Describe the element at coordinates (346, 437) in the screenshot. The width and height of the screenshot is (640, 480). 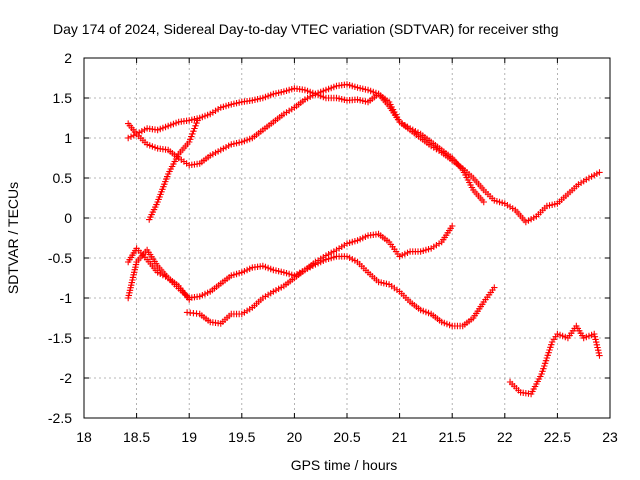
I see `x-tick-label: 20.5` at that location.